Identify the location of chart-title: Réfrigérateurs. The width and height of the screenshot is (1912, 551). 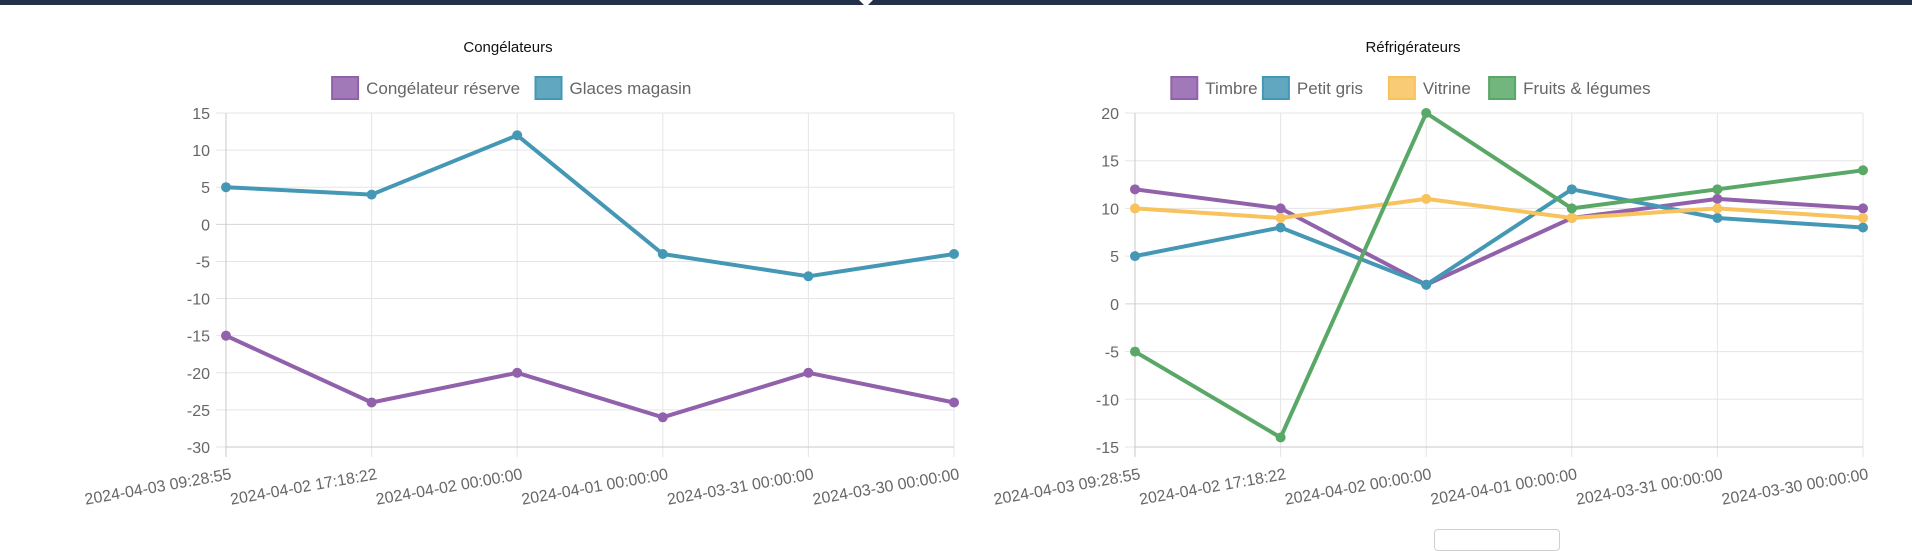
(1412, 47).